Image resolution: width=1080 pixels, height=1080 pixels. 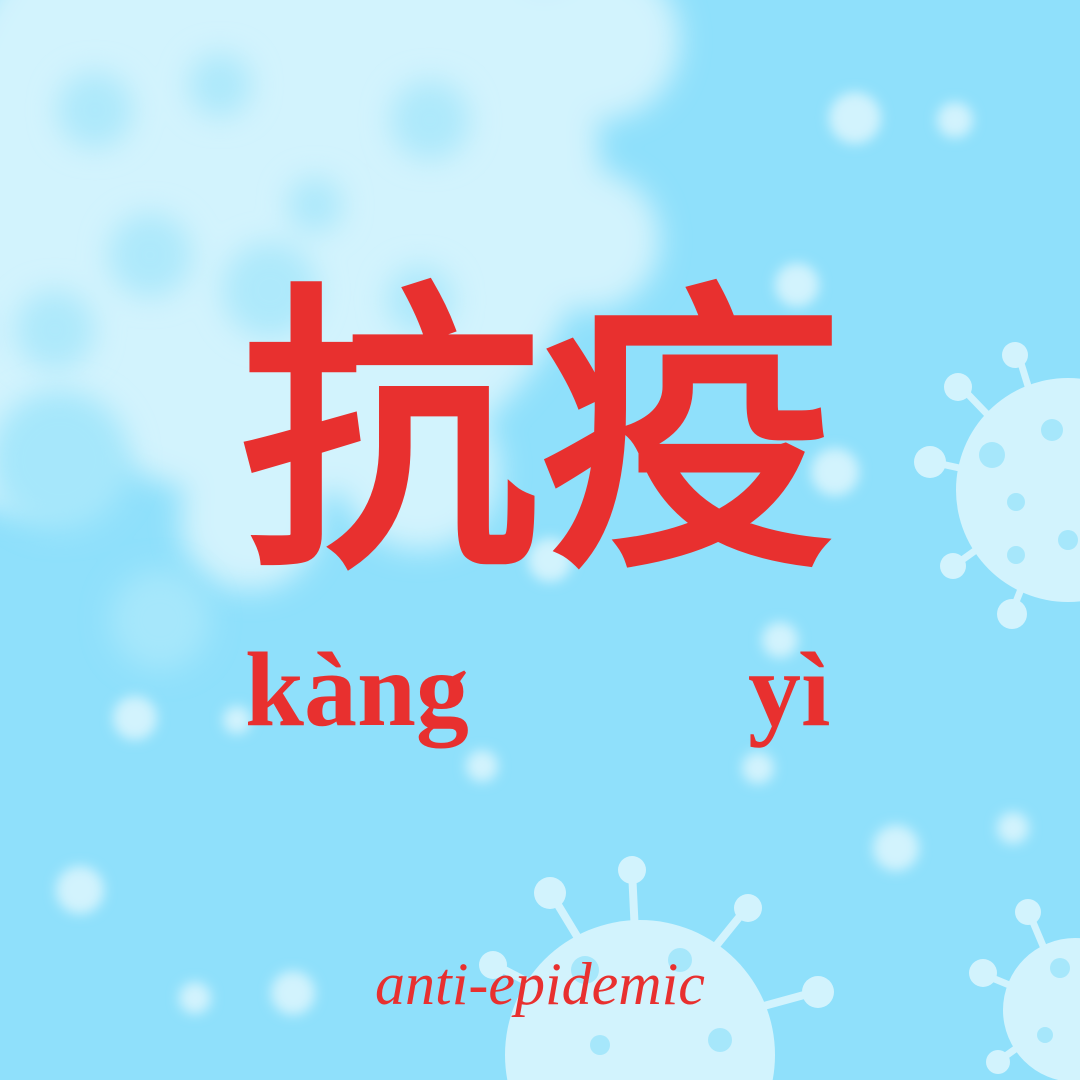 I want to click on pinyin-syllable-2: yì, so click(x=789, y=689).